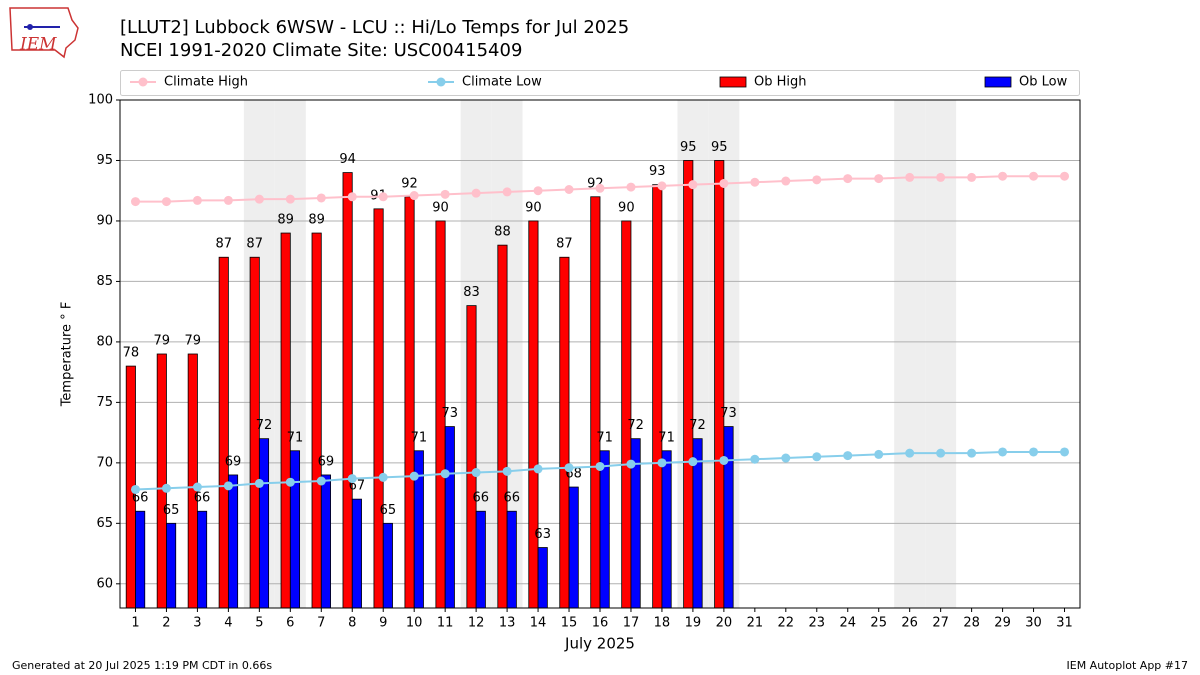 The image size is (1200, 675). I want to click on legend-marker, so click(441, 82).